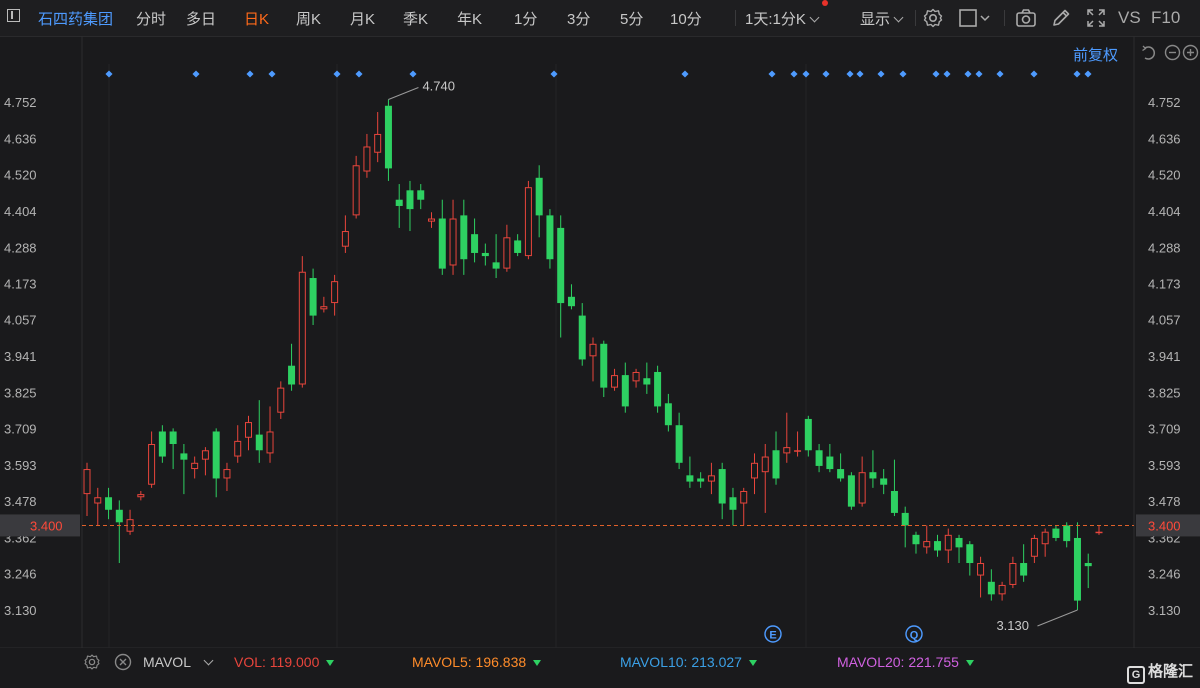  Describe the element at coordinates (403, 93) in the screenshot. I see `max-annotation-leader` at that location.